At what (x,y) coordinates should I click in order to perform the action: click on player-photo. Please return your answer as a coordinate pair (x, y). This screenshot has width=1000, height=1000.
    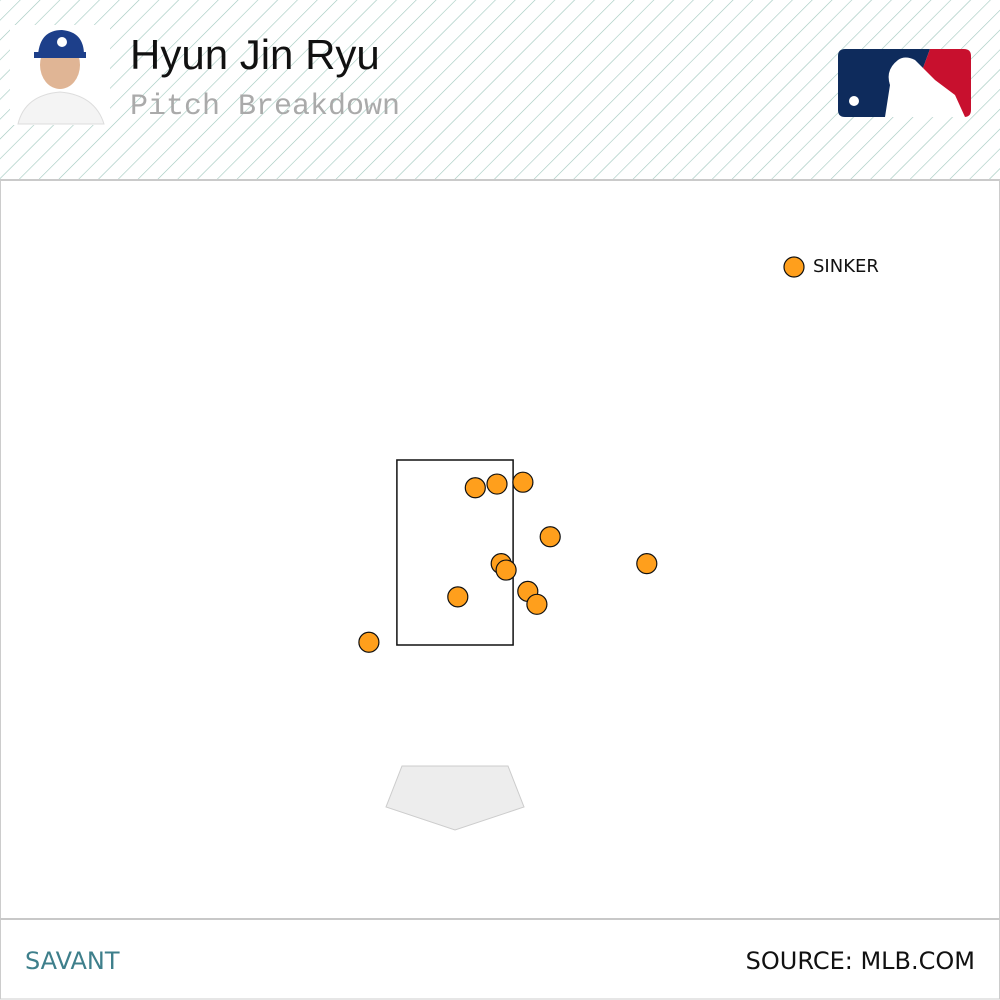
    Looking at the image, I should click on (60, 75).